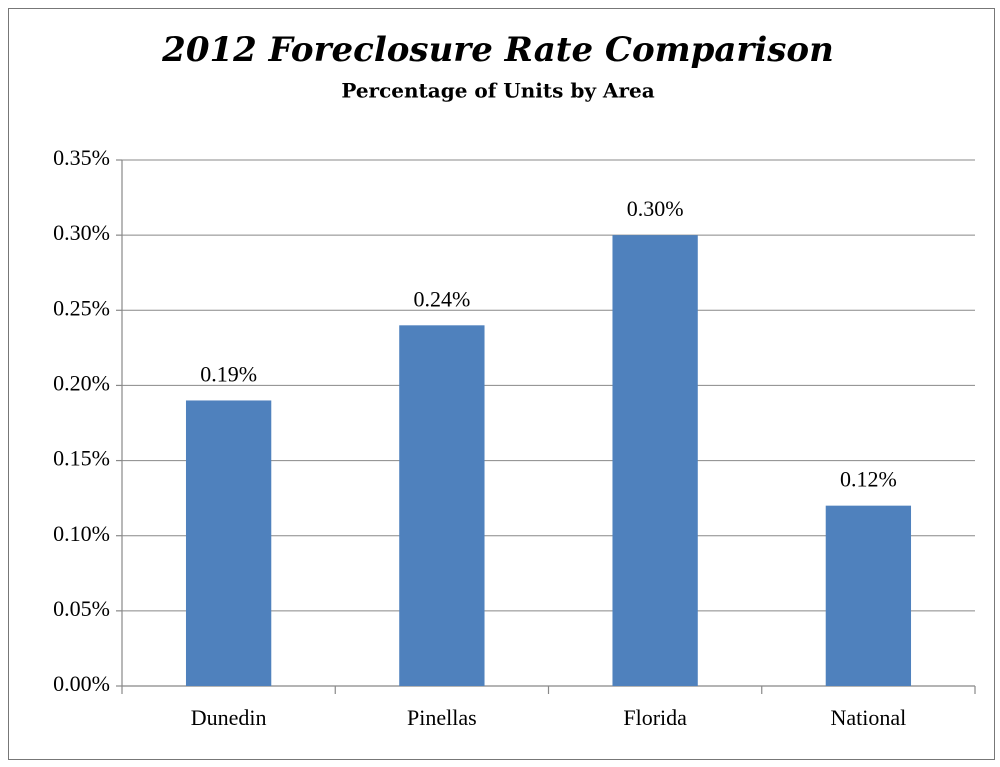 This screenshot has width=1000, height=767. What do you see at coordinates (81, 232) in the screenshot?
I see `y-tick-label: 0.30%` at bounding box center [81, 232].